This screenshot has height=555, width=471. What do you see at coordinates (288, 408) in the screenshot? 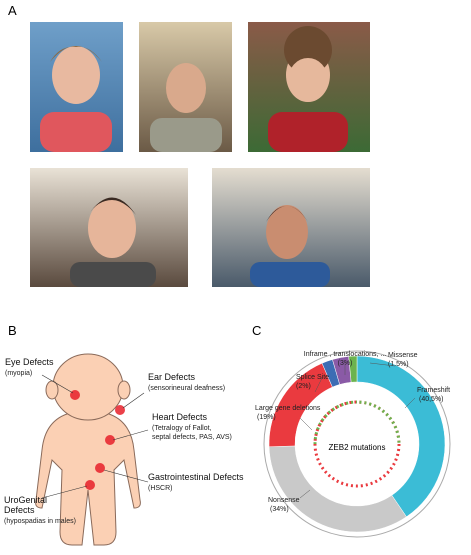
I see `segment-label: Large gene deletions` at bounding box center [288, 408].